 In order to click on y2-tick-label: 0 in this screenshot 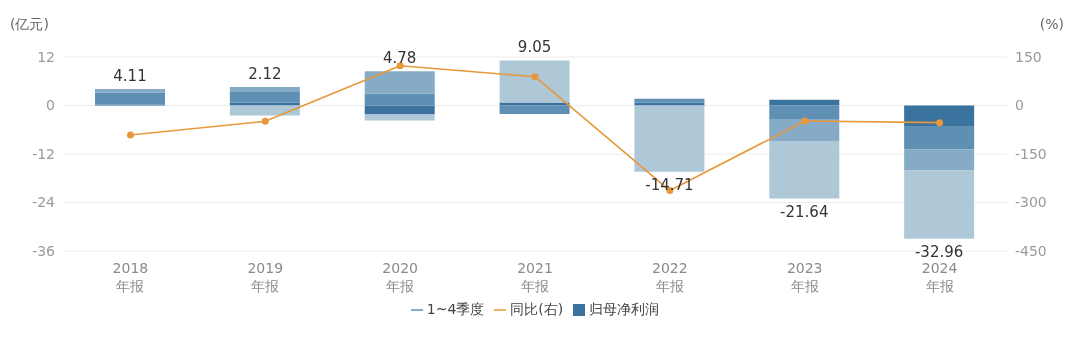, I will do `click(1019, 105)`.